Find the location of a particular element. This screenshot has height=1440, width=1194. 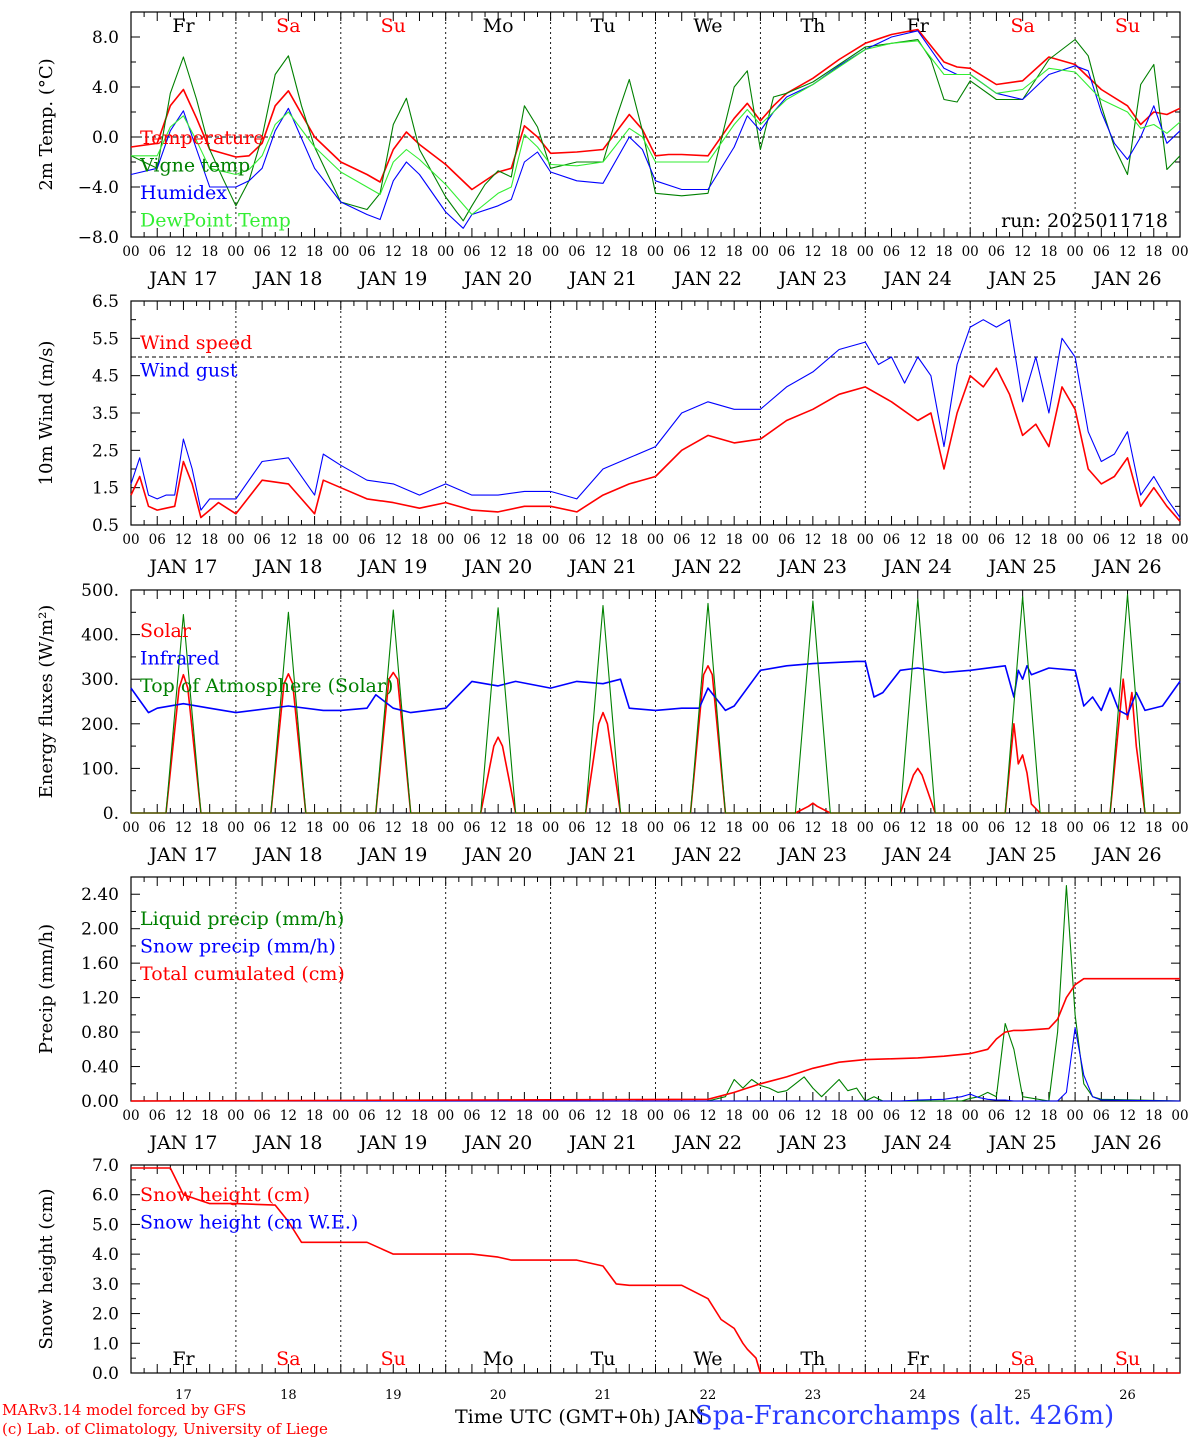

y-tick-label: 0.0 is located at coordinates (105, 1374).